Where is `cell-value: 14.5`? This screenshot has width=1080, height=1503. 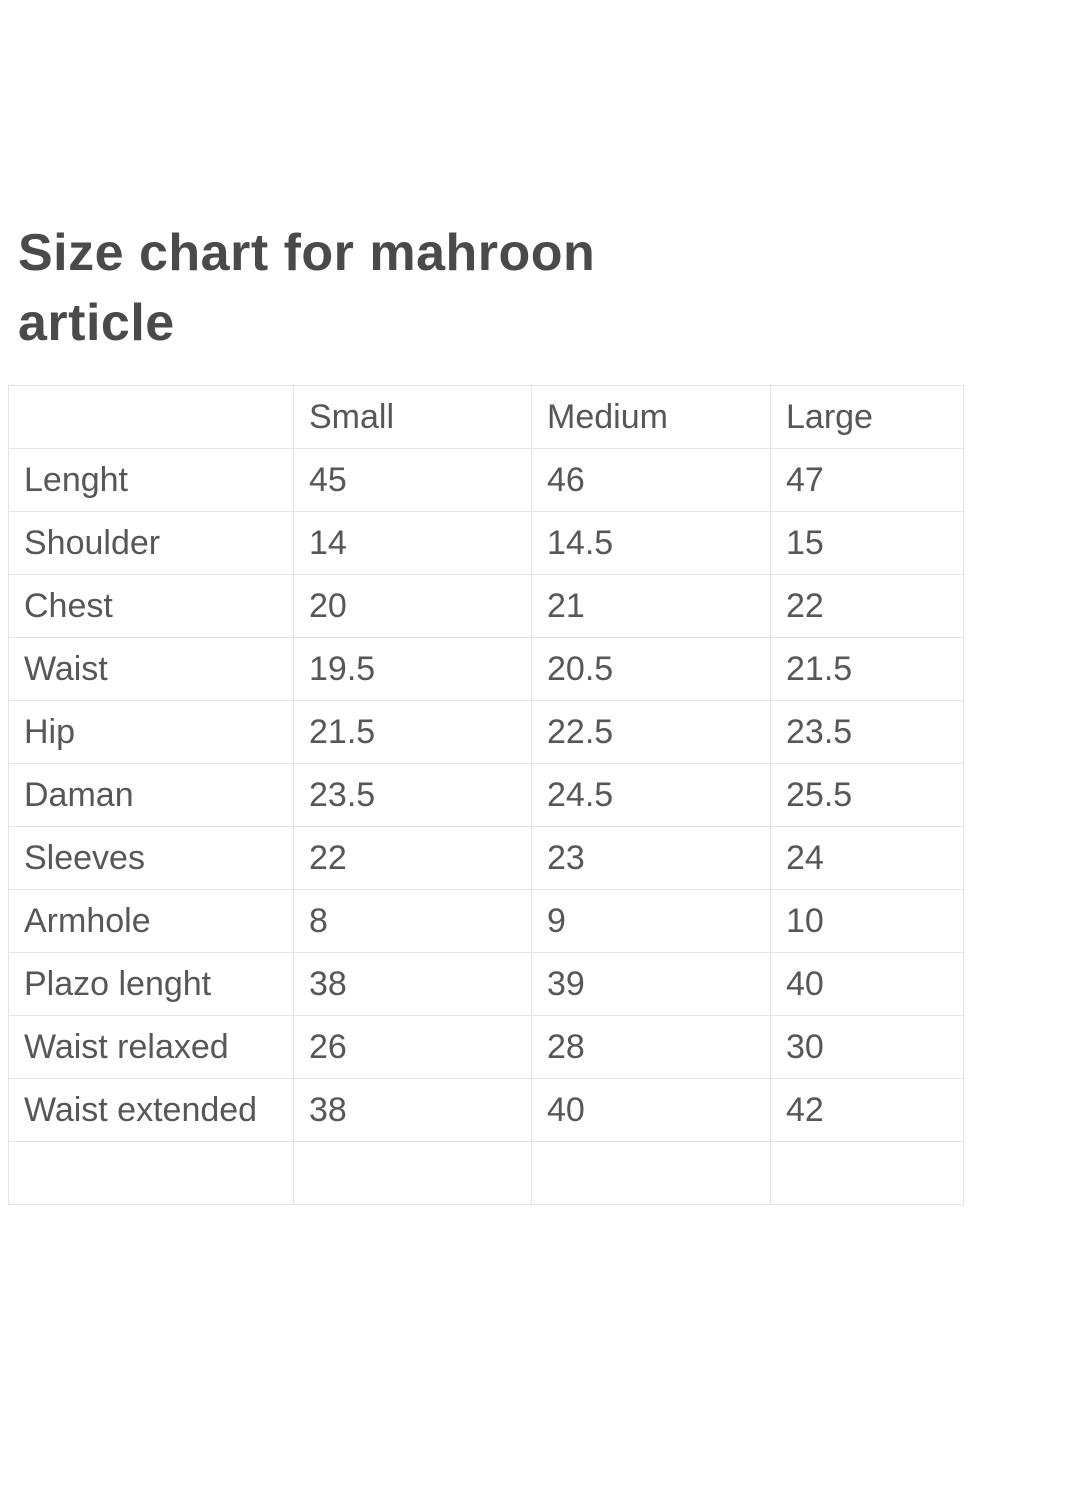 cell-value: 14.5 is located at coordinates (651, 543).